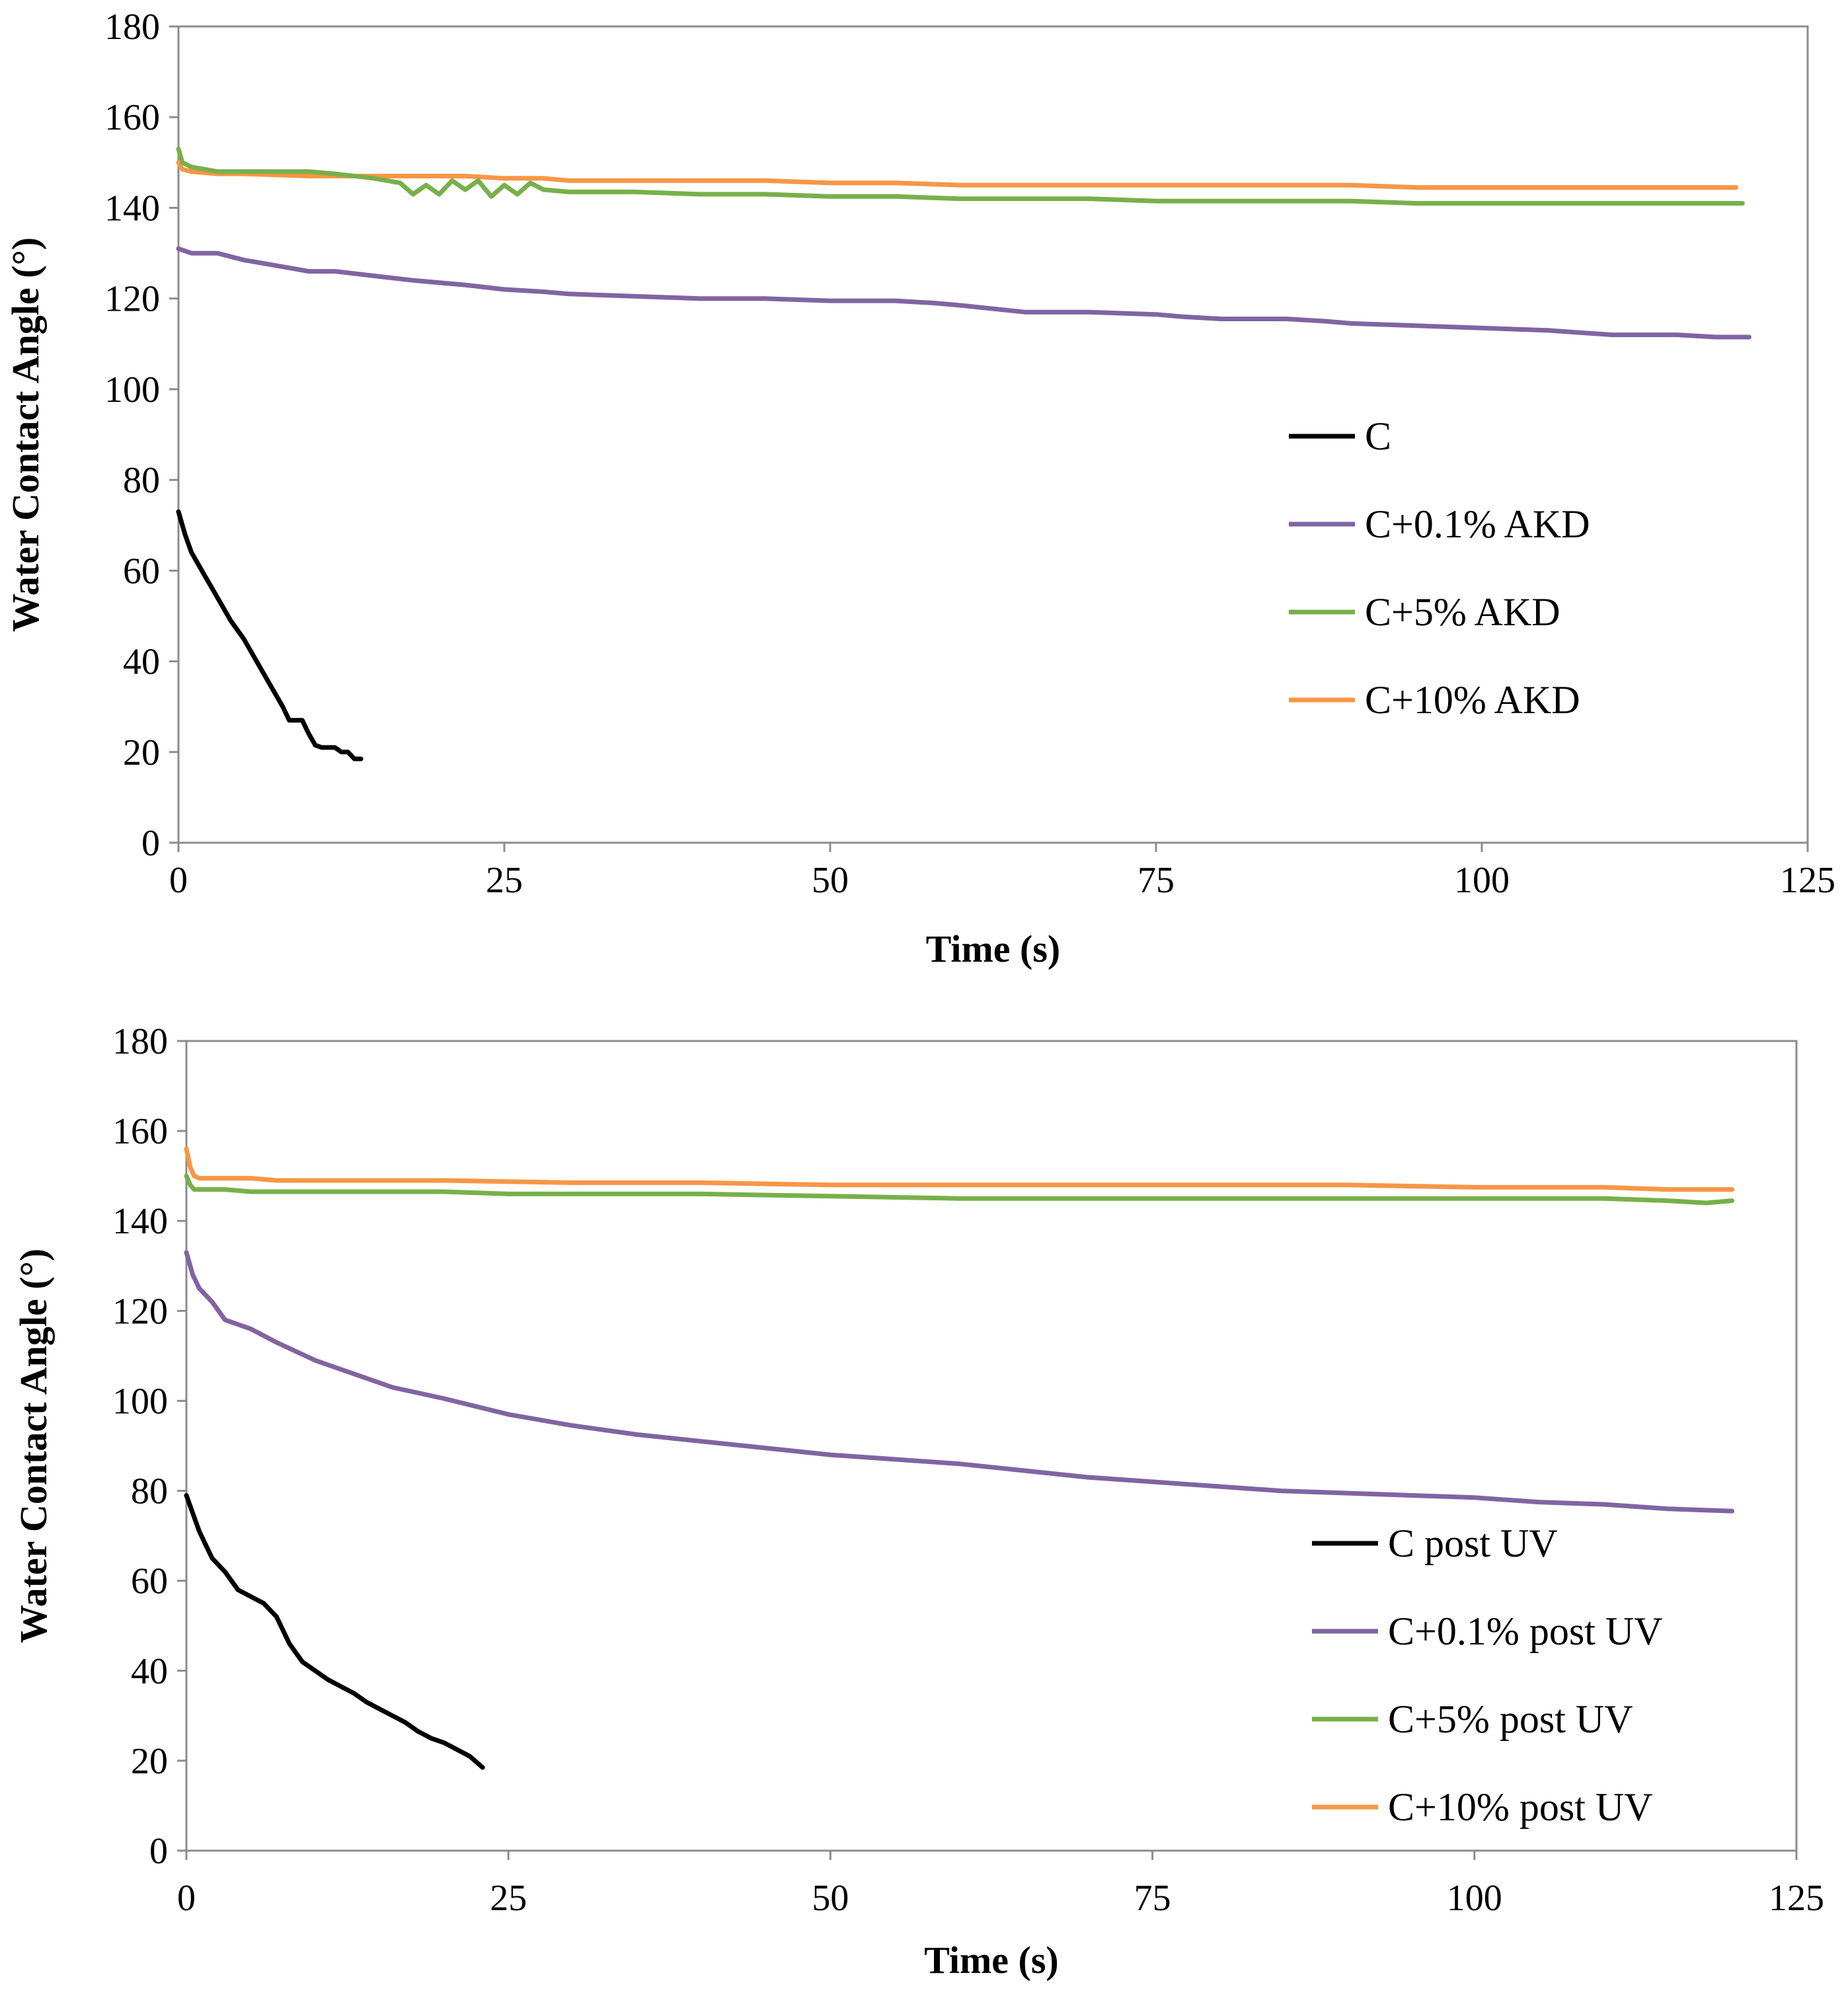 The image size is (1848, 2006). Describe the element at coordinates (957, 175) in the screenshot. I see `series-line-c-10-akd` at that location.